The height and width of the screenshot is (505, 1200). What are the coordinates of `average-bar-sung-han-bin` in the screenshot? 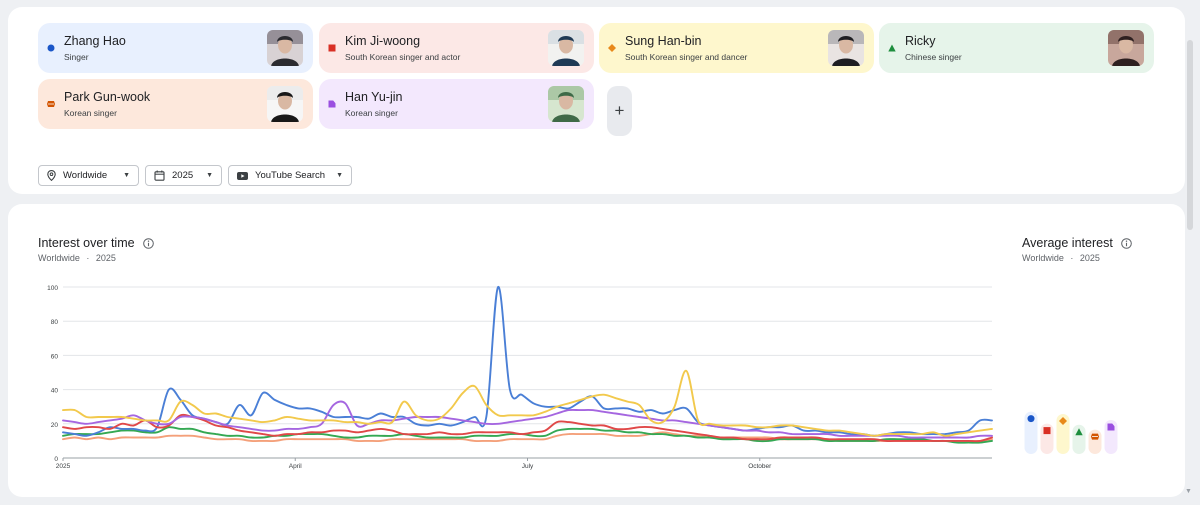 It's located at (1063, 434).